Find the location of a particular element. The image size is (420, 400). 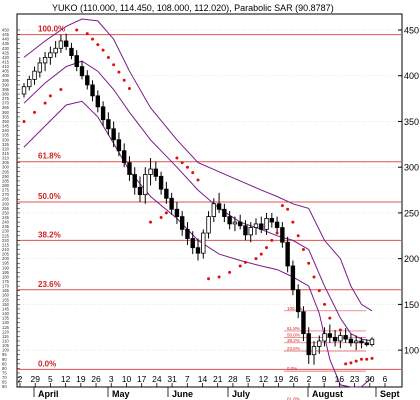

date-tick-label: 2 is located at coordinates (20, 379).